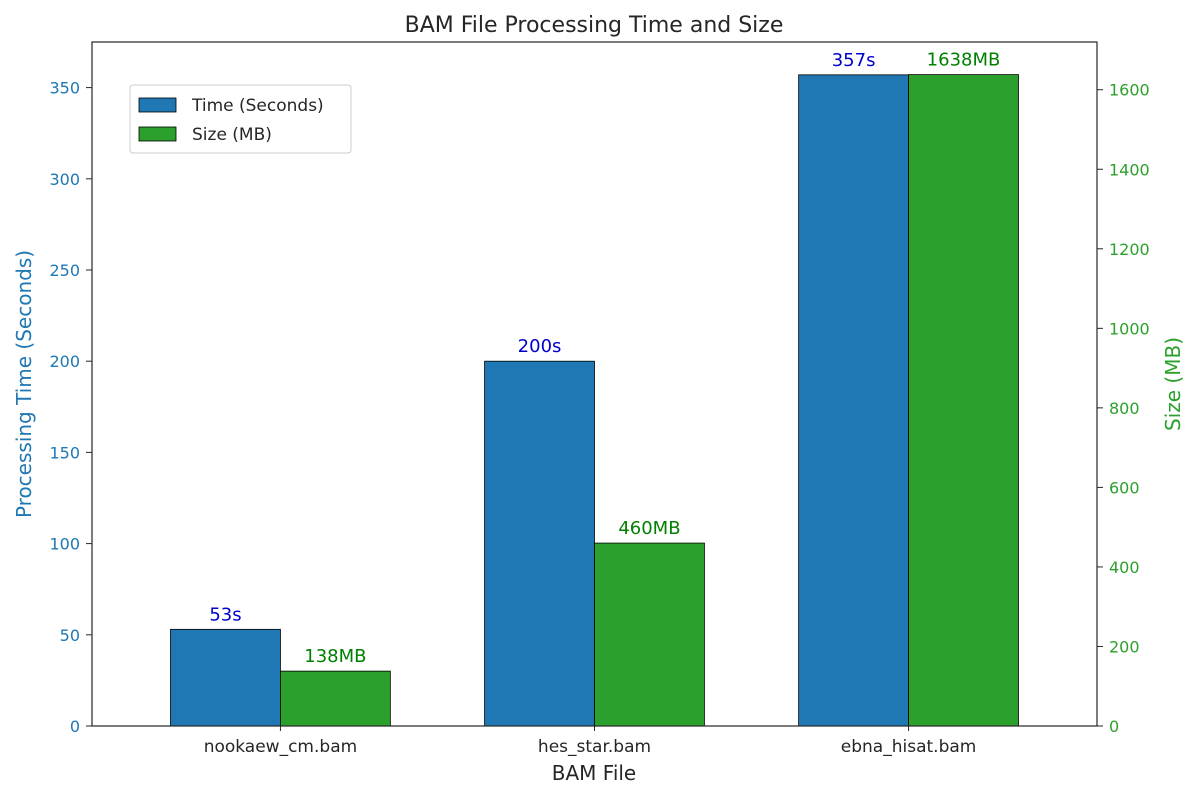 This screenshot has height=800, width=1200. I want to click on legend-box, so click(240, 119).